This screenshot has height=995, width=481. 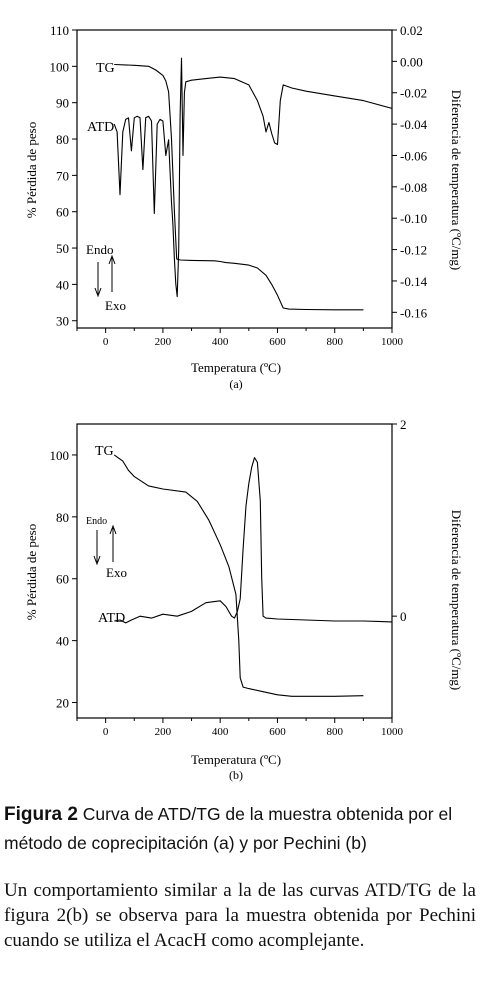 What do you see at coordinates (236, 759) in the screenshot?
I see `x-axis-label-b: Temperatura (ºC)` at bounding box center [236, 759].